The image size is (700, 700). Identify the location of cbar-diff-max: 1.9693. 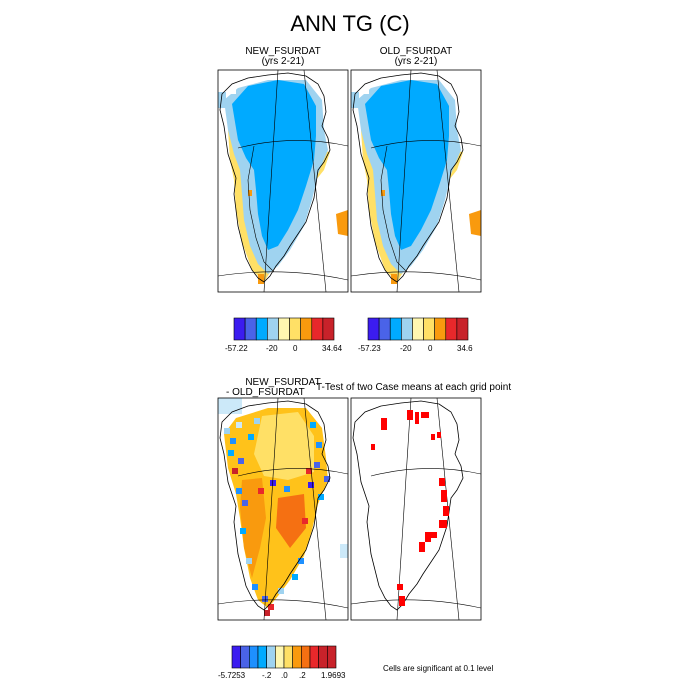
(333, 675).